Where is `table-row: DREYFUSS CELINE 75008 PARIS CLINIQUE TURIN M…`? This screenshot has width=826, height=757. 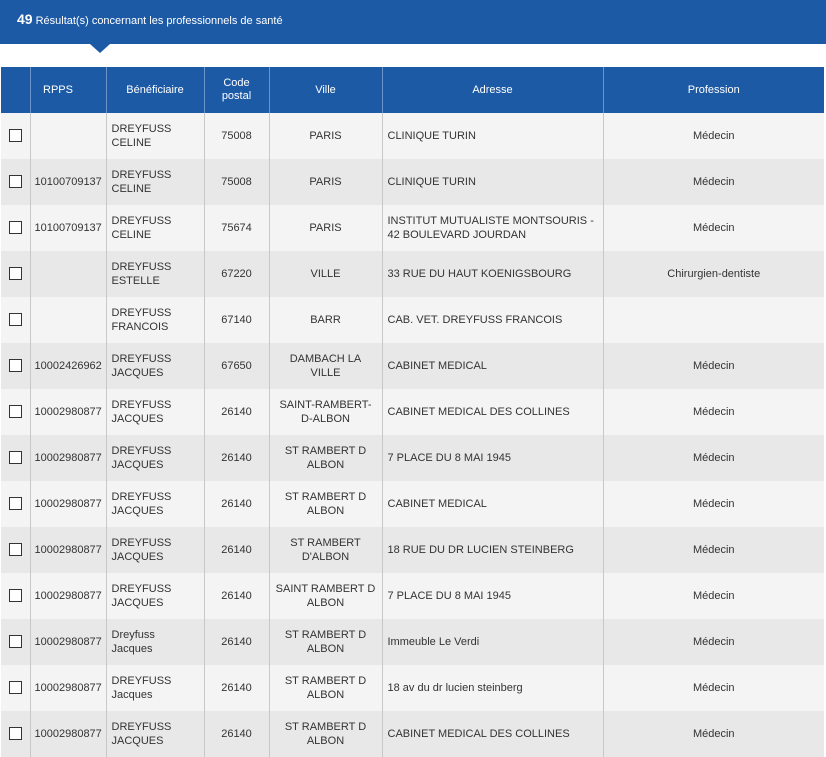
table-row: DREYFUSS CELINE 75008 PARIS CLINIQUE TURIN M… is located at coordinates (412, 136).